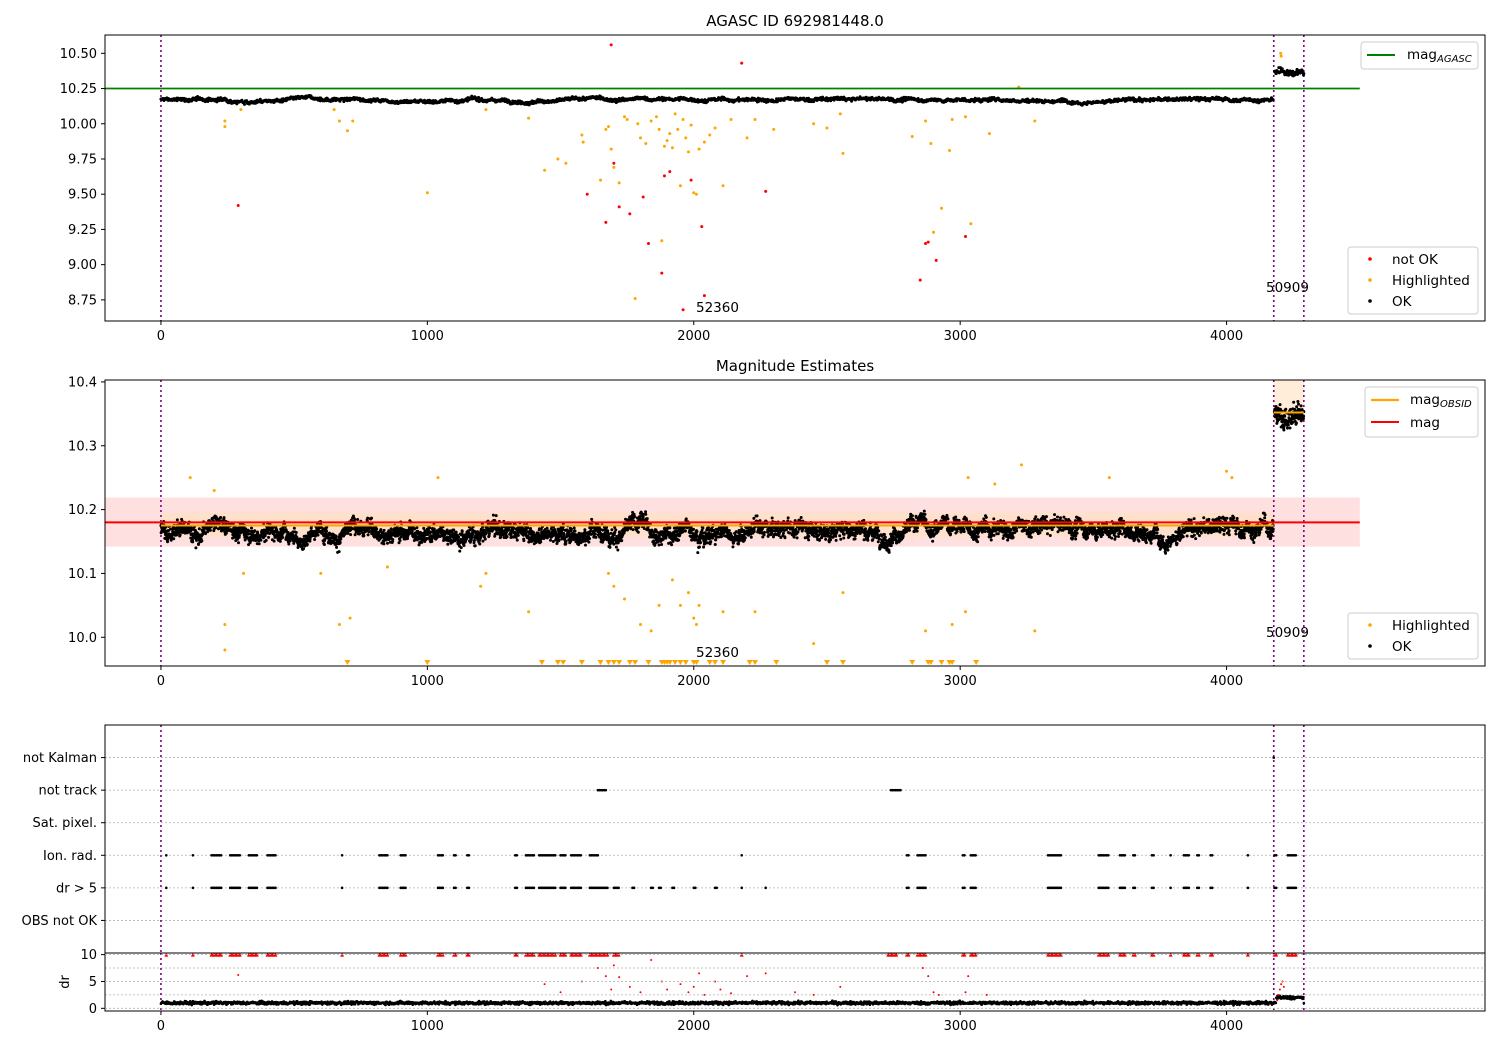 The height and width of the screenshot is (1050, 1500). What do you see at coordinates (161, 336) in the screenshot?
I see `p1-xtick-label: 0` at bounding box center [161, 336].